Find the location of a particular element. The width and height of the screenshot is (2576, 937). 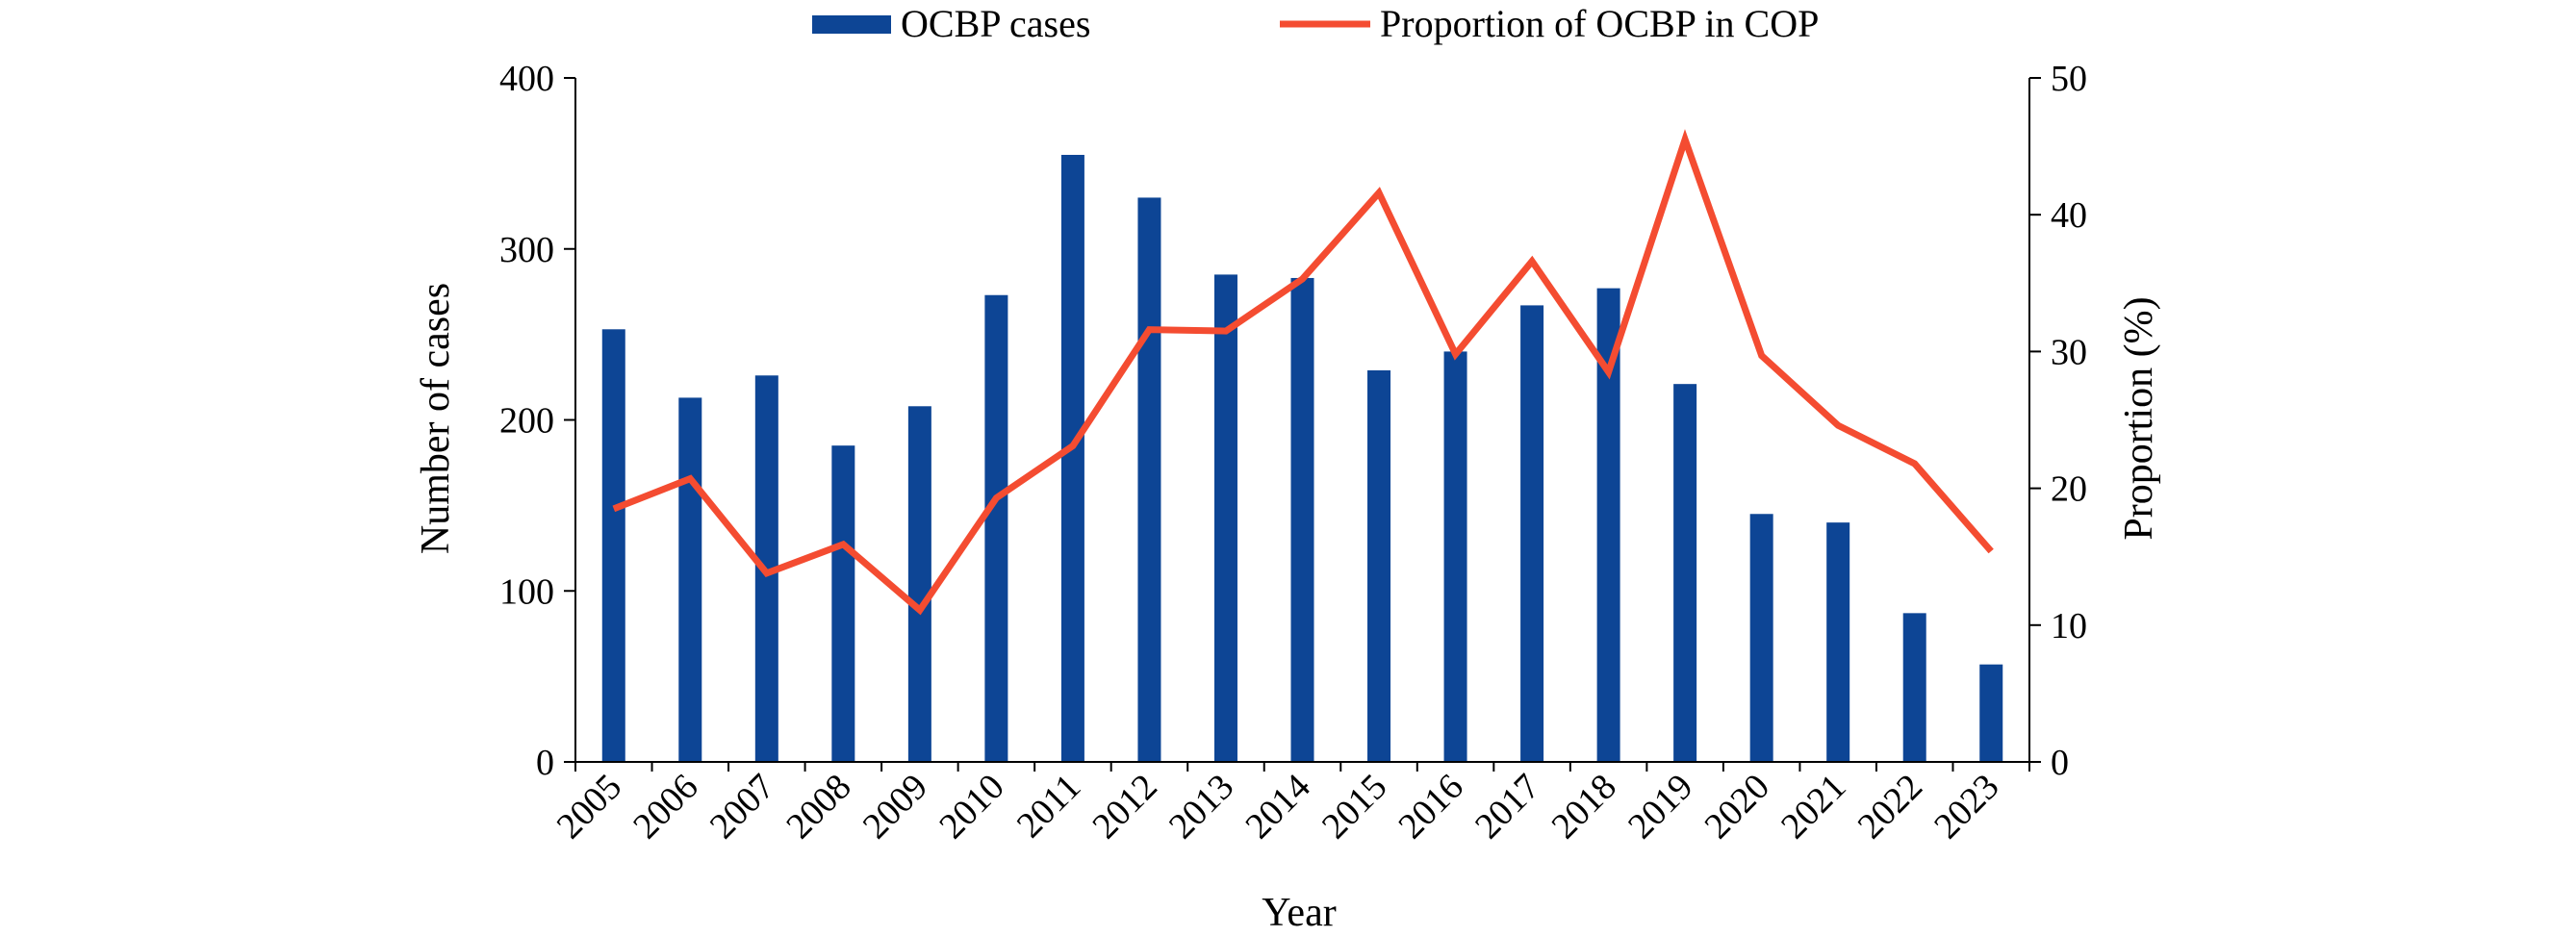

x-tick-label: 2008 is located at coordinates (818, 807).